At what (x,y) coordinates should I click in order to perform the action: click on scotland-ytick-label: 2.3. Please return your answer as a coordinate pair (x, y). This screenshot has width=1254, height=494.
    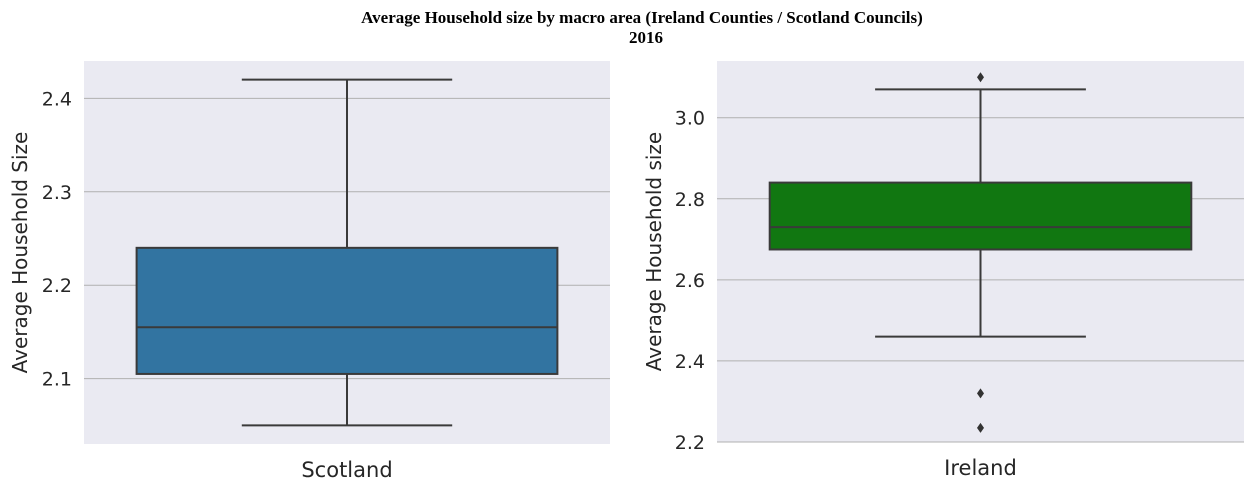
    Looking at the image, I should click on (57, 193).